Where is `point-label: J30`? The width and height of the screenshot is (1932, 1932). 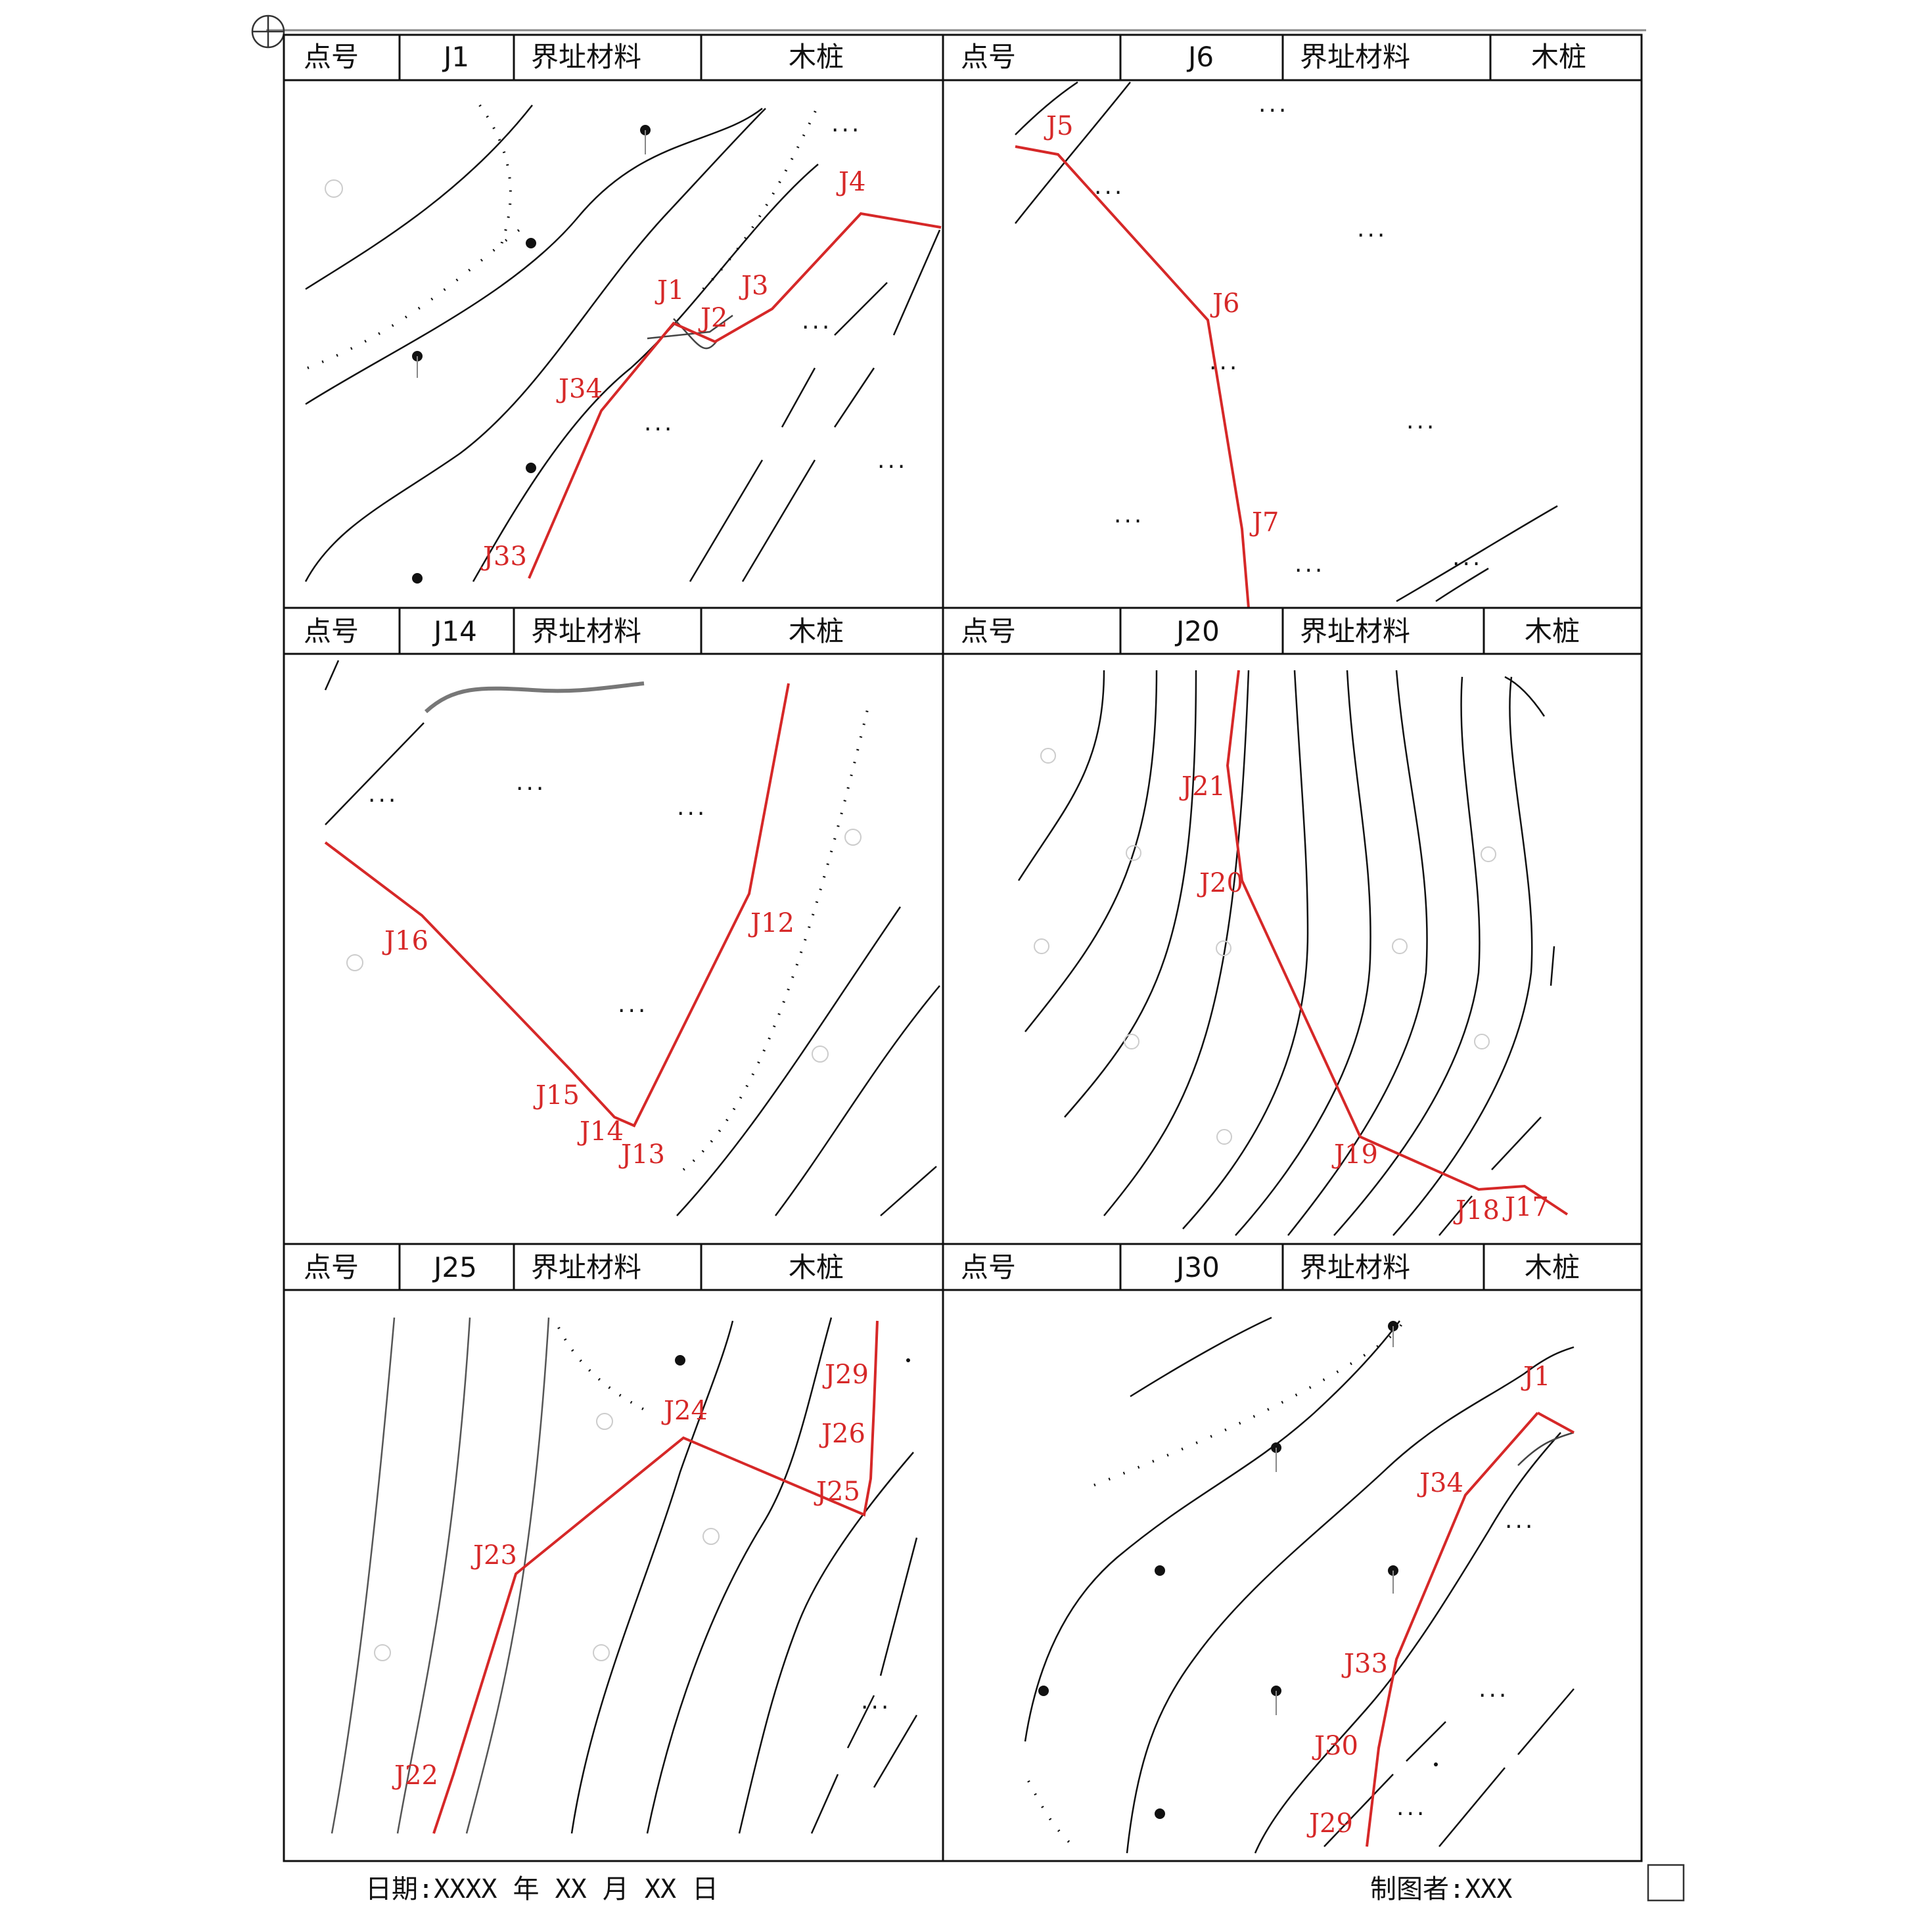
point-label: J30 is located at coordinates (1335, 1746).